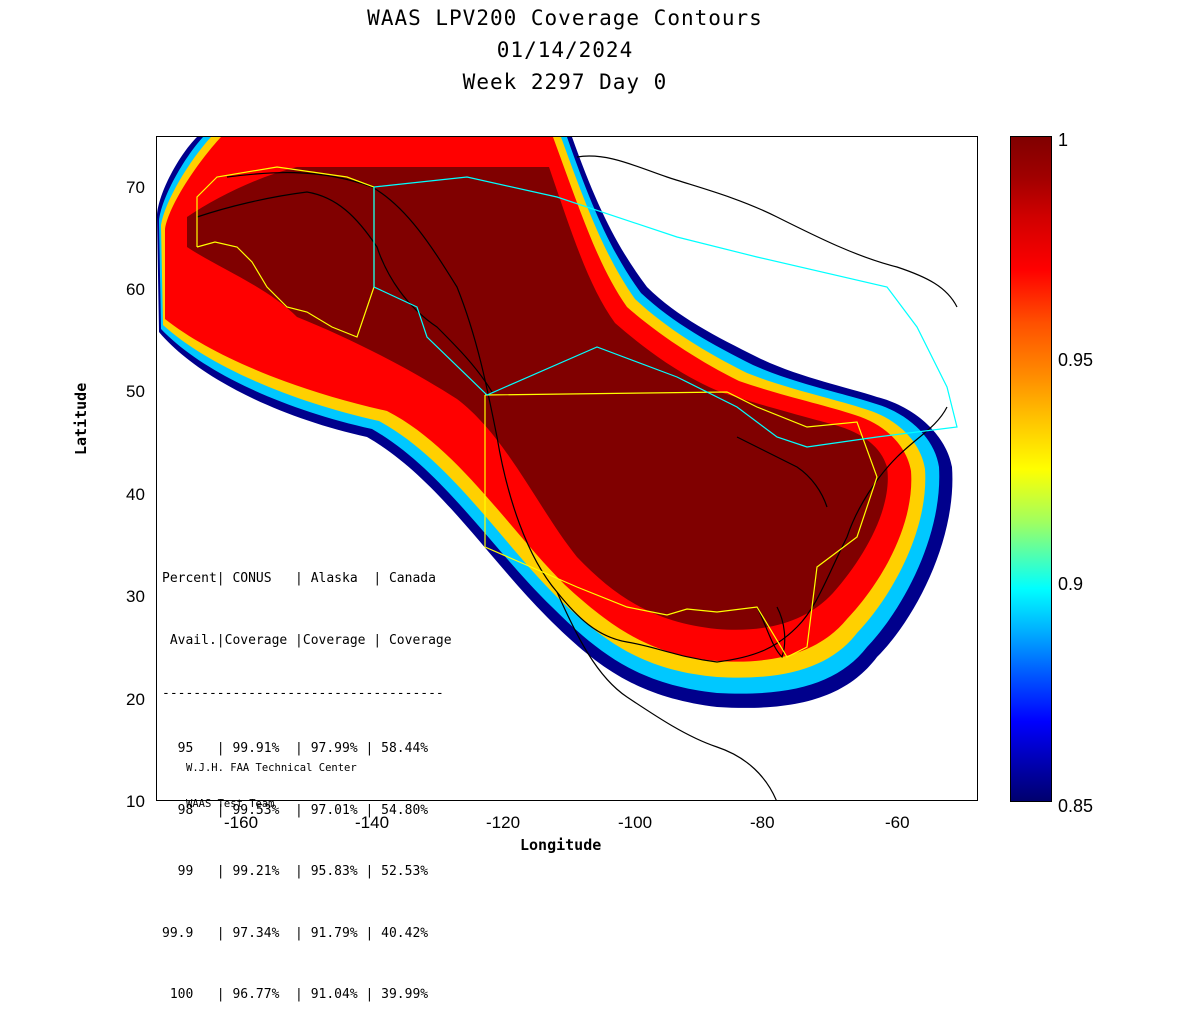 The image size is (1200, 1026). What do you see at coordinates (295, 933) in the screenshot?
I see `stats-row: 99.9 | 97.34% | 91.79% | 40.42%` at bounding box center [295, 933].